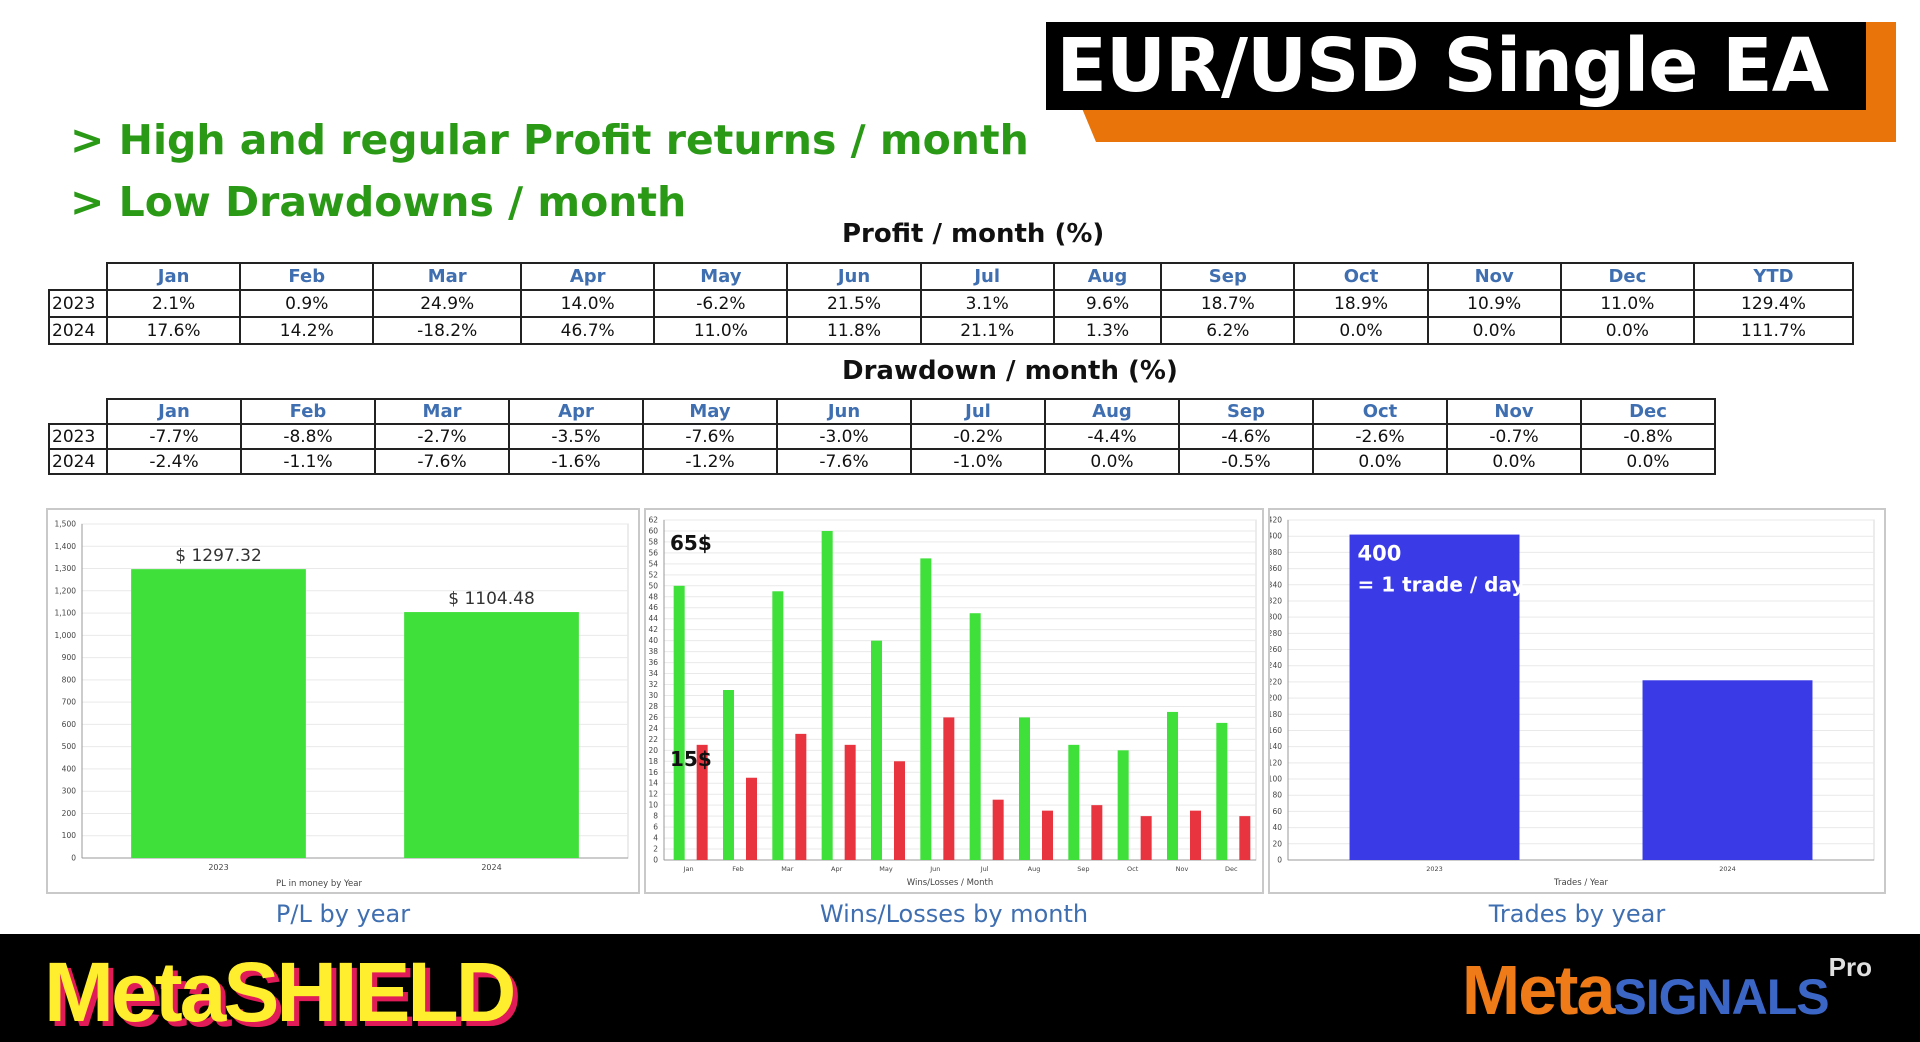 Image resolution: width=1920 pixels, height=1042 pixels. Describe the element at coordinates (1514, 436) in the screenshot. I see `drawdown-cell-2023-nov: -0.7%` at that location.